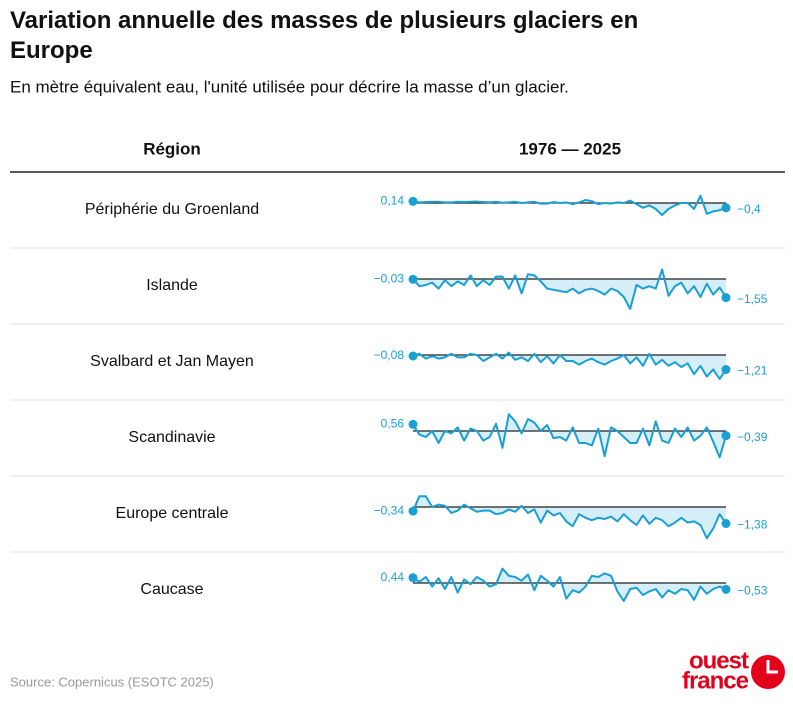  Describe the element at coordinates (772, 667) in the screenshot. I see `logo-mark` at that location.